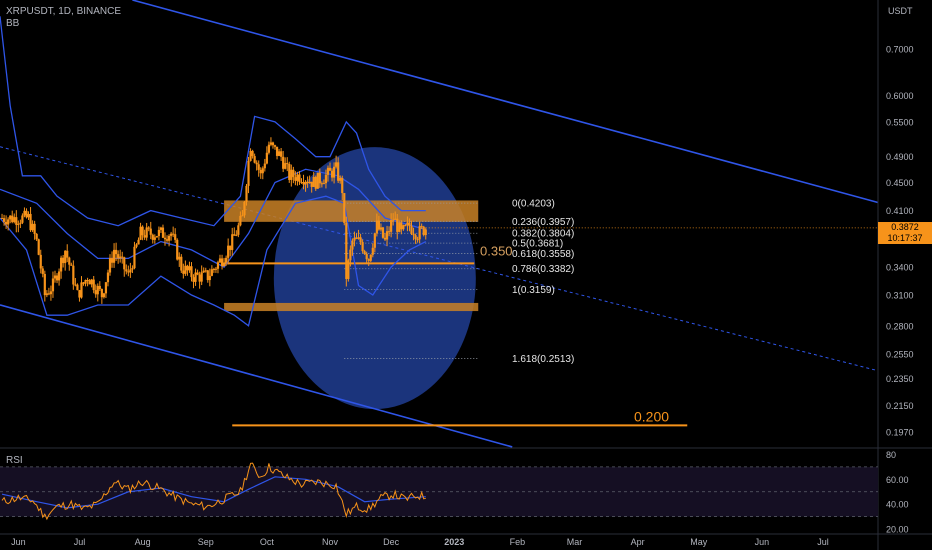  Describe the element at coordinates (900, 211) in the screenshot. I see `price-tick-label-5: 0.4100` at that location.